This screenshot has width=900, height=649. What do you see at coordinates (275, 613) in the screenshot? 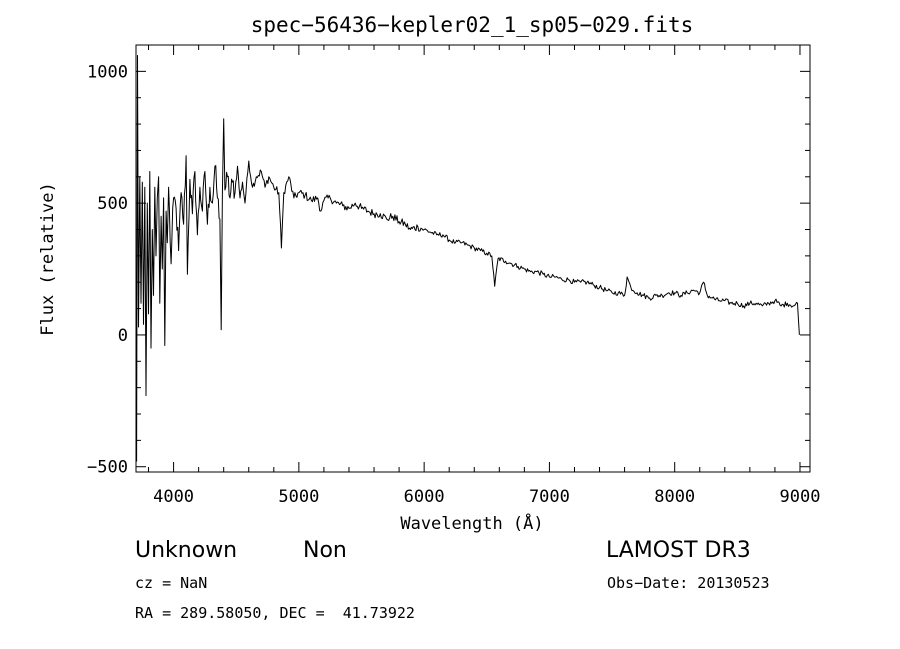
I see `coordinates-label: RA = 289.58050, DEC = 41.73922` at bounding box center [275, 613].